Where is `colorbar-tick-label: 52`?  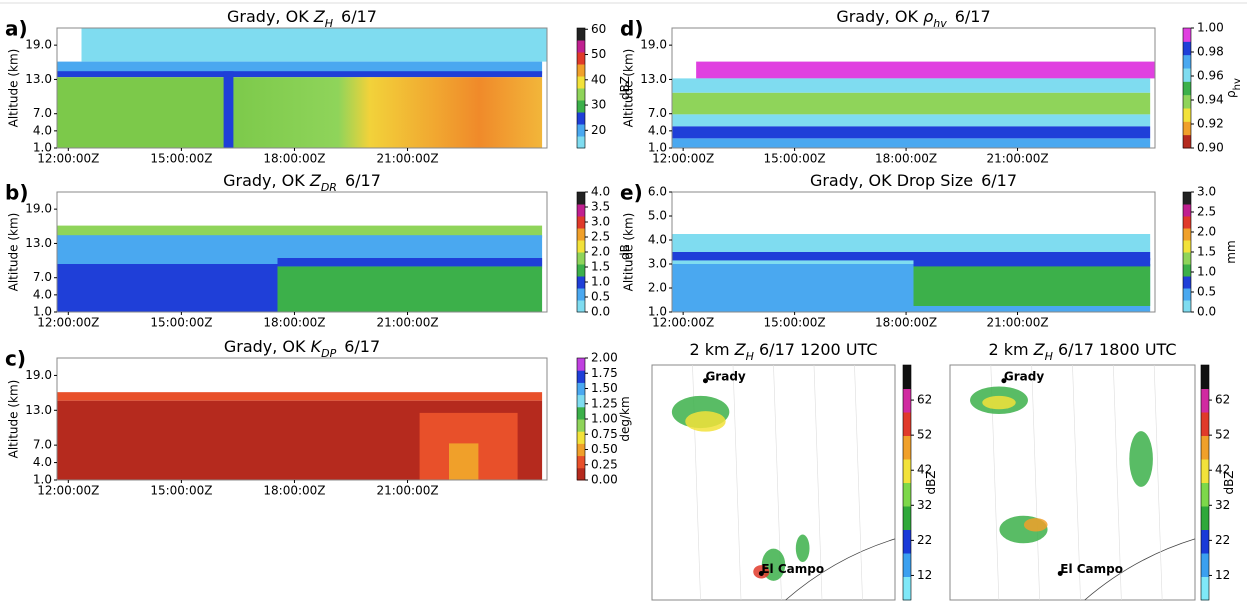 colorbar-tick-label: 52 is located at coordinates (1222, 435).